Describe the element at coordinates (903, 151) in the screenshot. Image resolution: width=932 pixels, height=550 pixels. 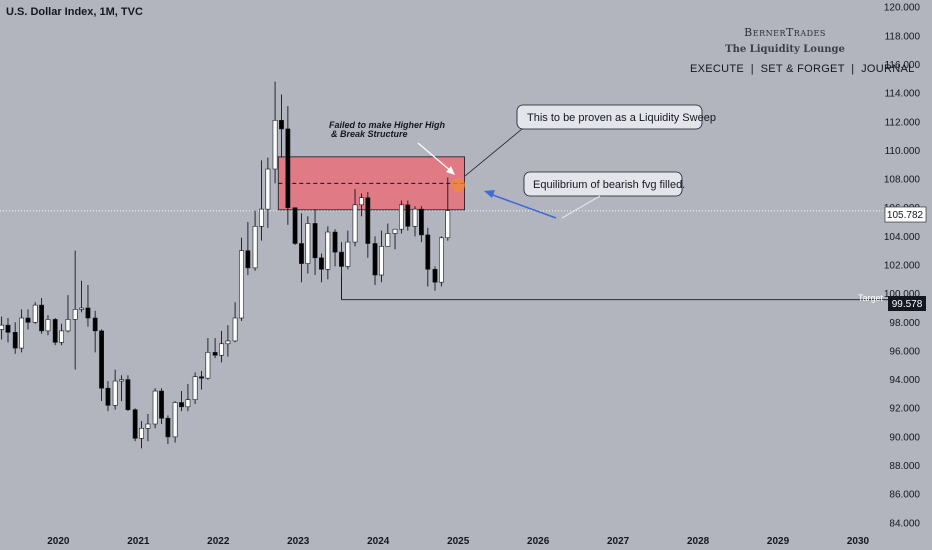
I see `y-tick-label: 110.000` at that location.